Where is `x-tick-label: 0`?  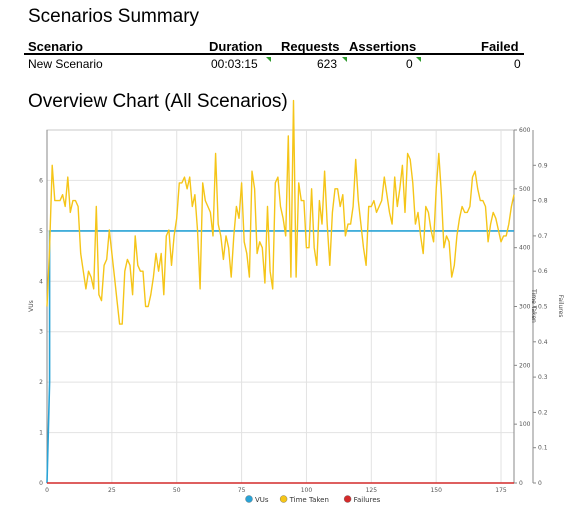 x-tick-label: 0 is located at coordinates (47, 490).